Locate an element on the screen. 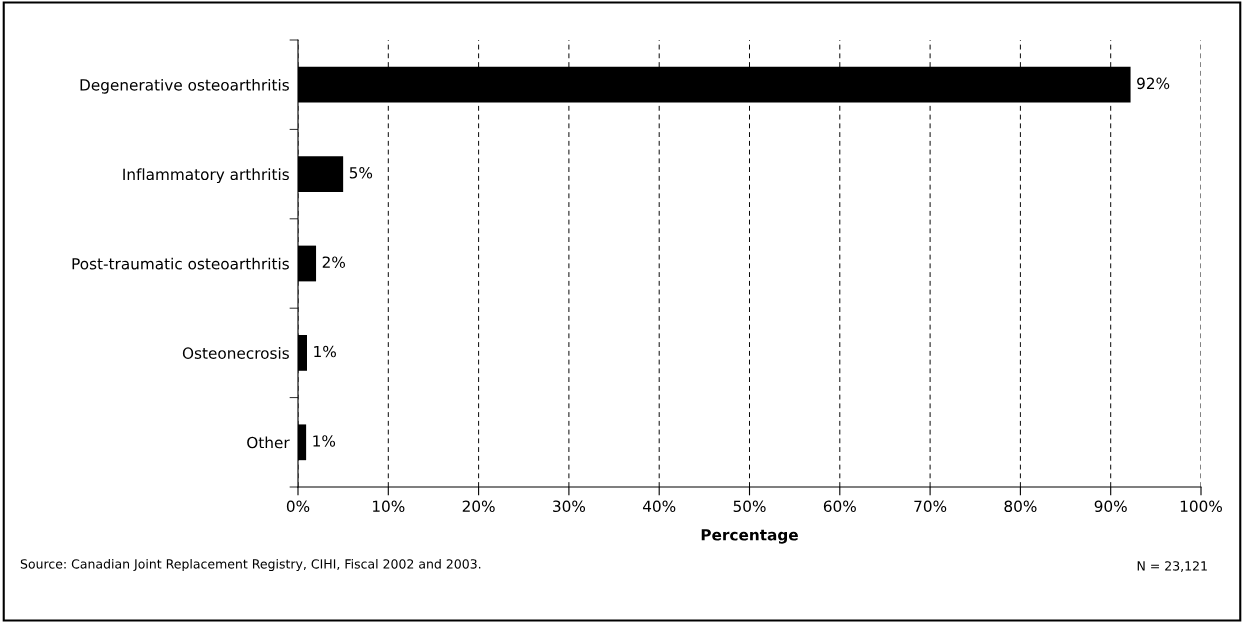 The width and height of the screenshot is (1244, 623). x-axis-title: Percentage is located at coordinates (749, 536).